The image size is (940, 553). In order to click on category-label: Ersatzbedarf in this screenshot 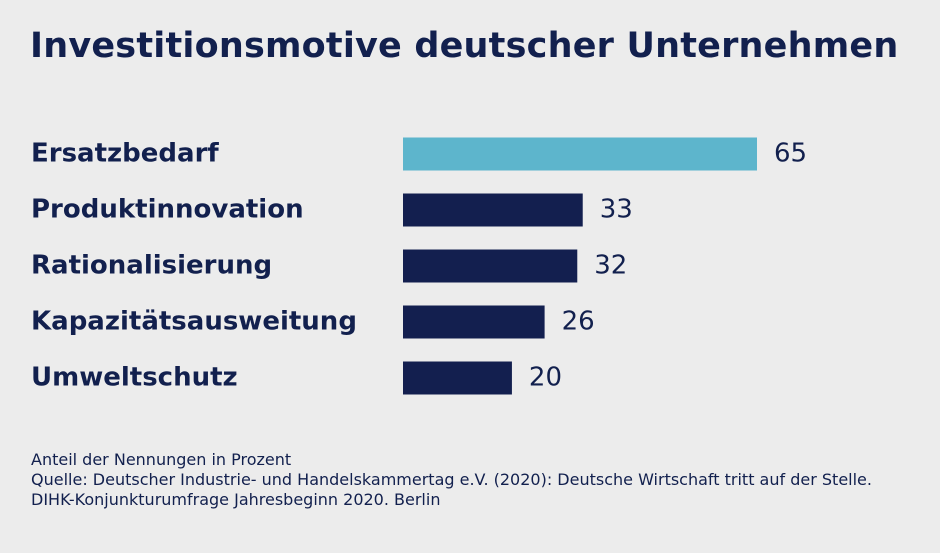, I will do `click(125, 154)`.